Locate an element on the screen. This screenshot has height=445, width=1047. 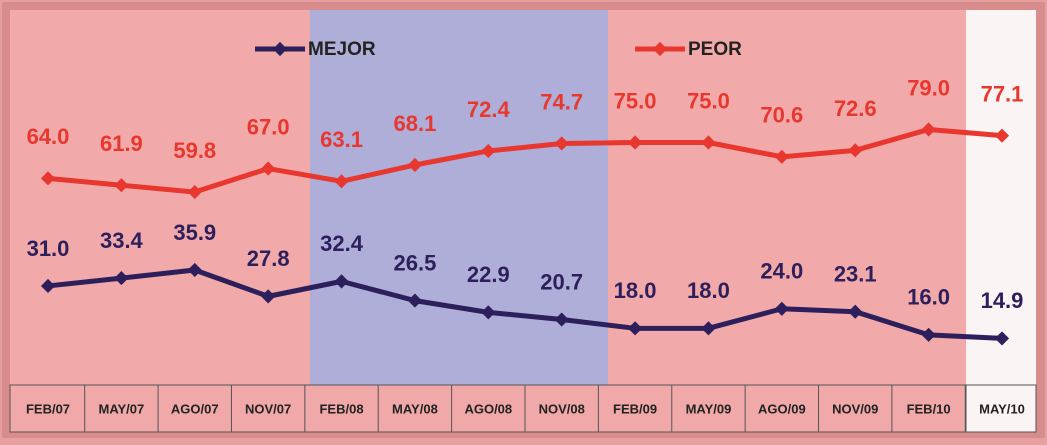
value-label: 64.0 is located at coordinates (48, 136).